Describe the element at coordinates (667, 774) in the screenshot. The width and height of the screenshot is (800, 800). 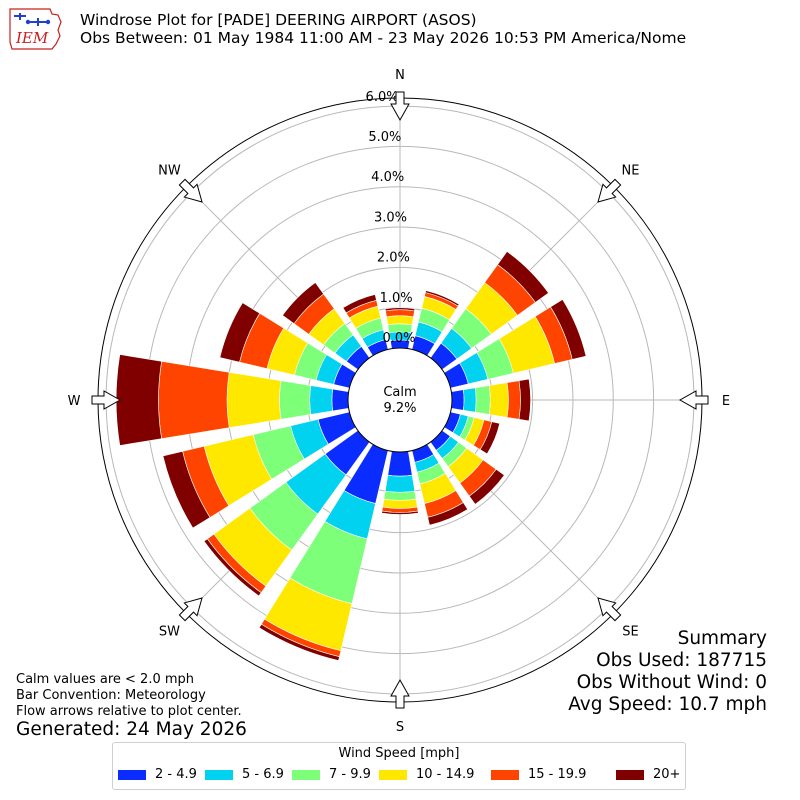
I see `legend-label: 20+` at that location.